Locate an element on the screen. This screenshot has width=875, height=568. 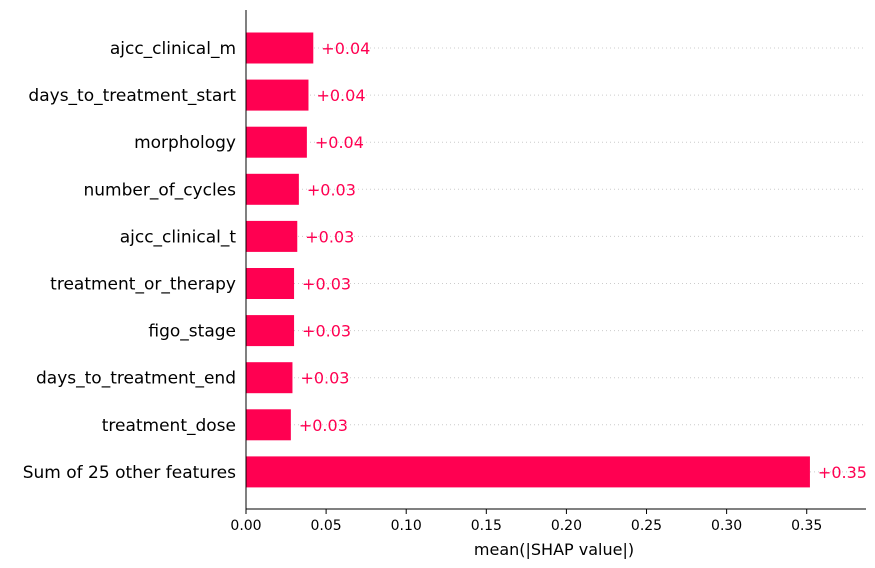
category-label: ajcc_clinical_m is located at coordinates (173, 49).